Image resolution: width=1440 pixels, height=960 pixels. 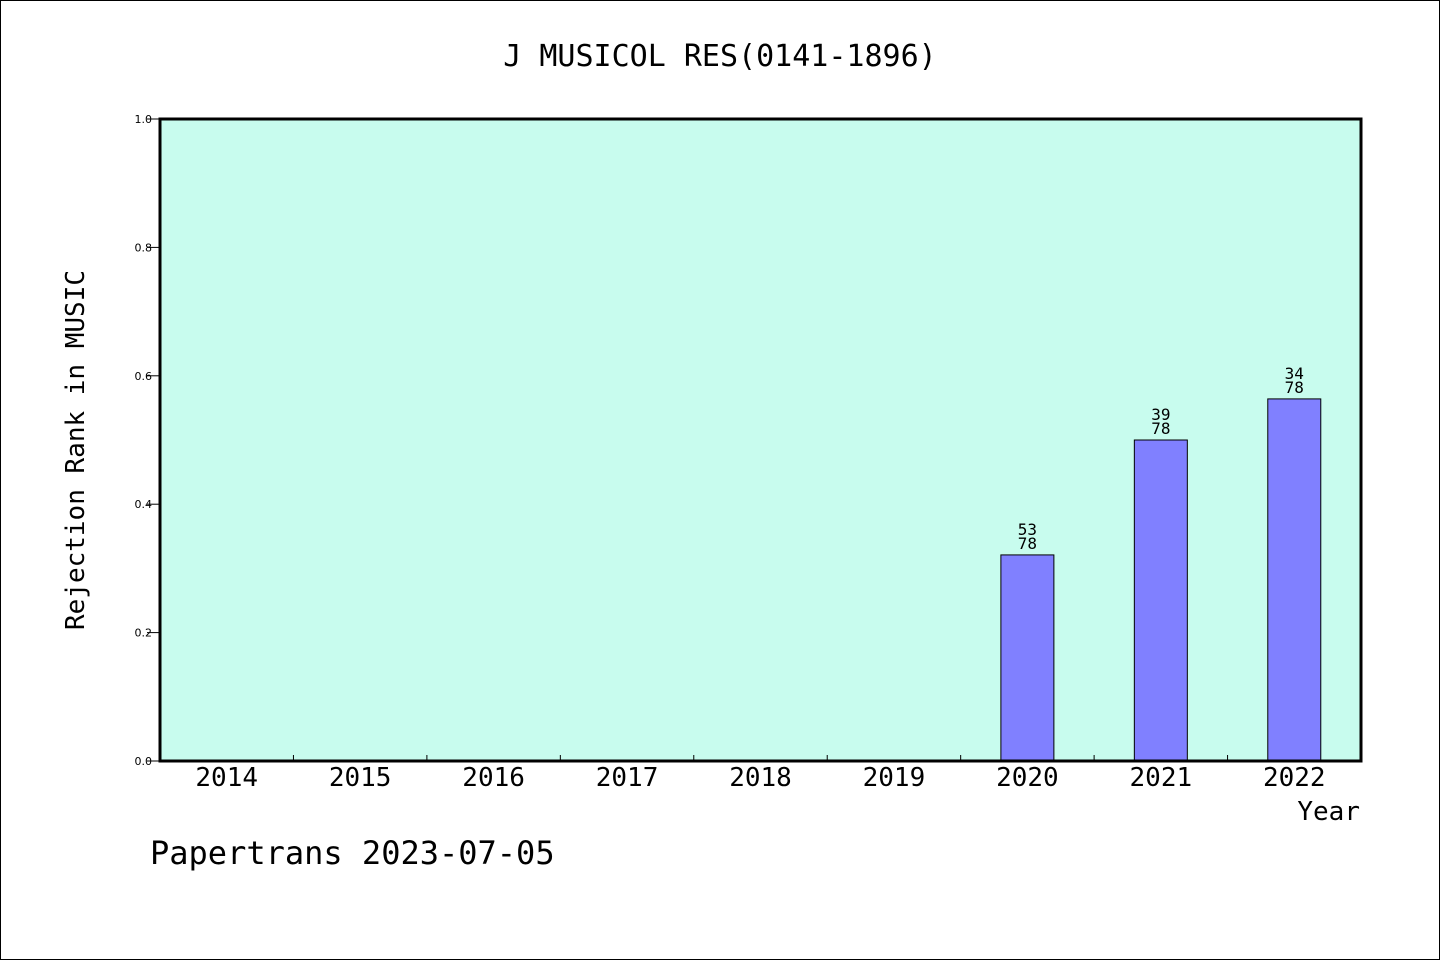 What do you see at coordinates (360, 778) in the screenshot?
I see `x-tick-label: 2015` at bounding box center [360, 778].